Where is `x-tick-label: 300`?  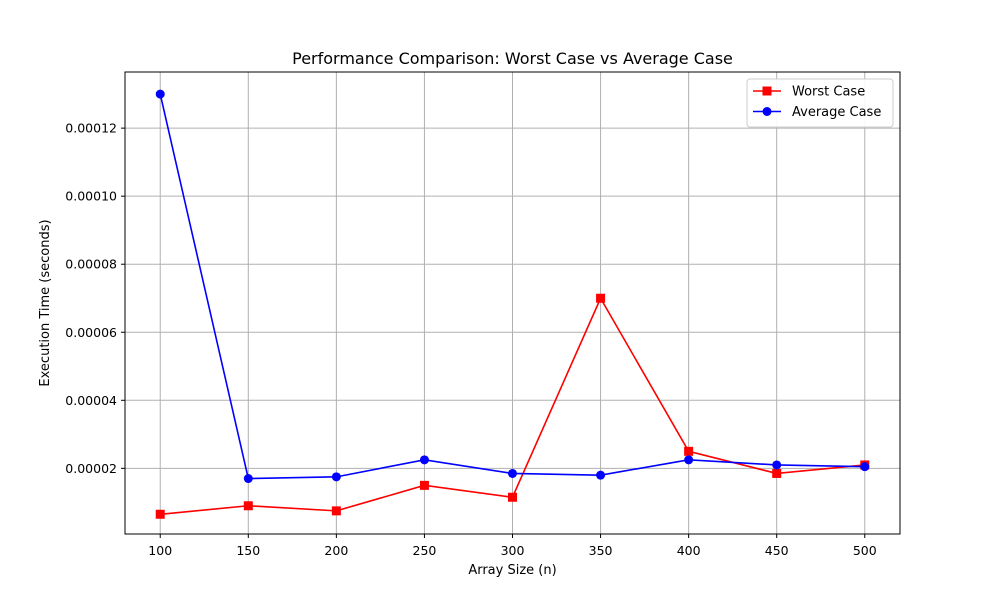
x-tick-label: 300 is located at coordinates (513, 550).